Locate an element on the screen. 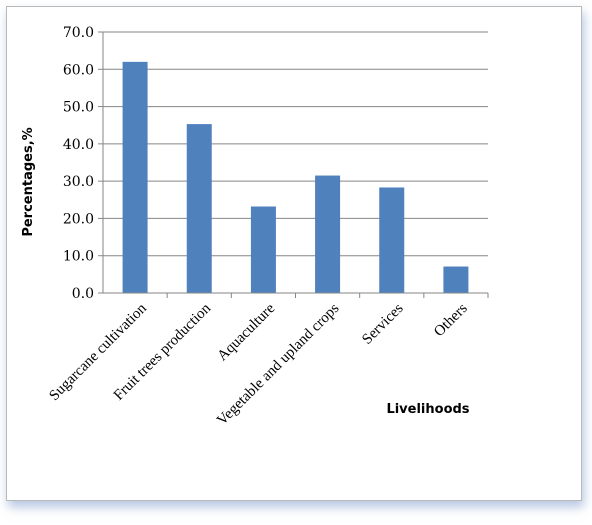 This screenshot has width=592, height=525. y-axis-ticks: 0.0 10.0 20.0 30.0 40.0 50.0 60.0 70.0 is located at coordinates (83, 163).